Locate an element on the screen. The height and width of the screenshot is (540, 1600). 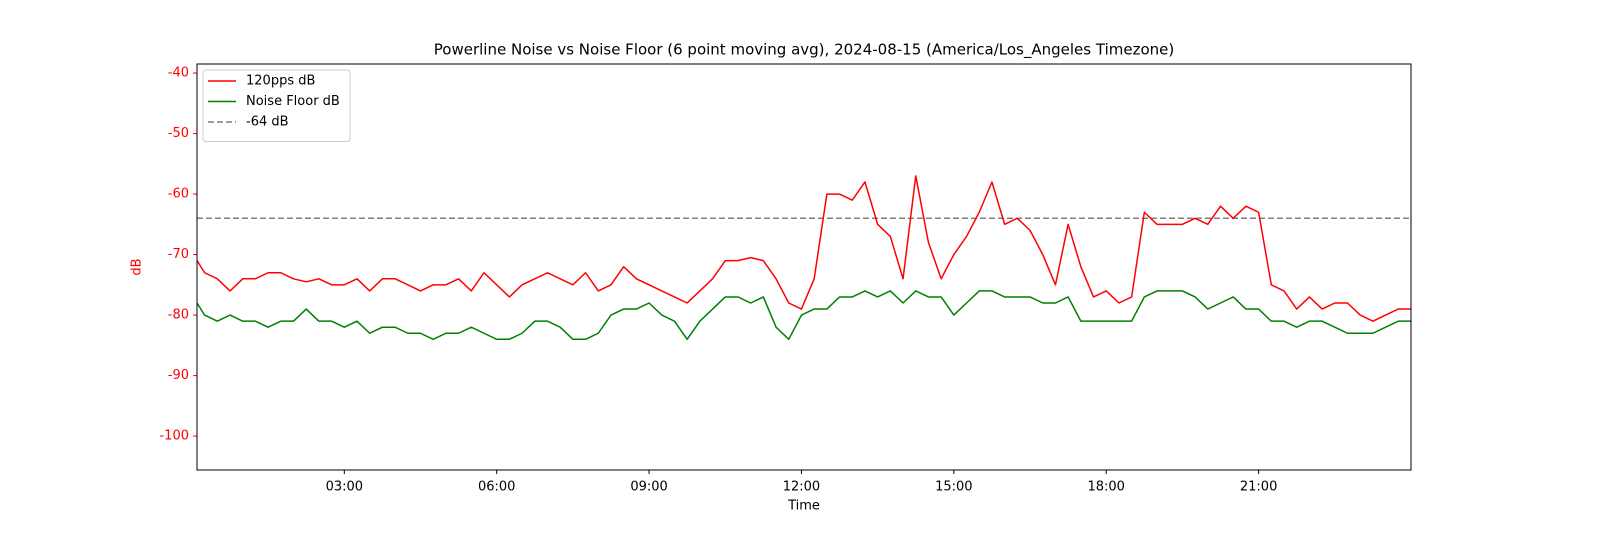
series-line is located at coordinates (803, 315).